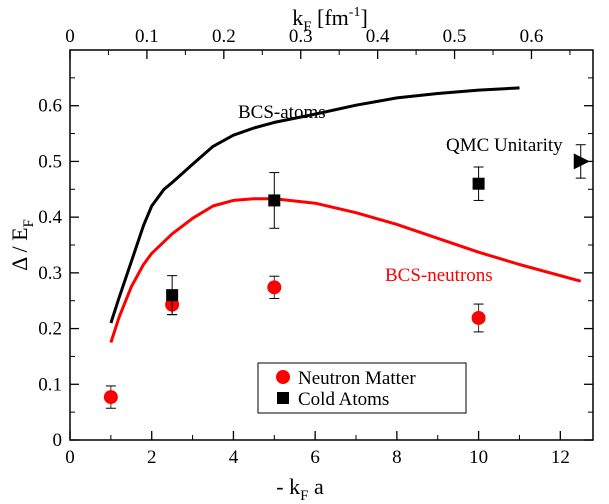 The width and height of the screenshot is (609, 504). I want to click on x-tick-label: 10, so click(478, 457).